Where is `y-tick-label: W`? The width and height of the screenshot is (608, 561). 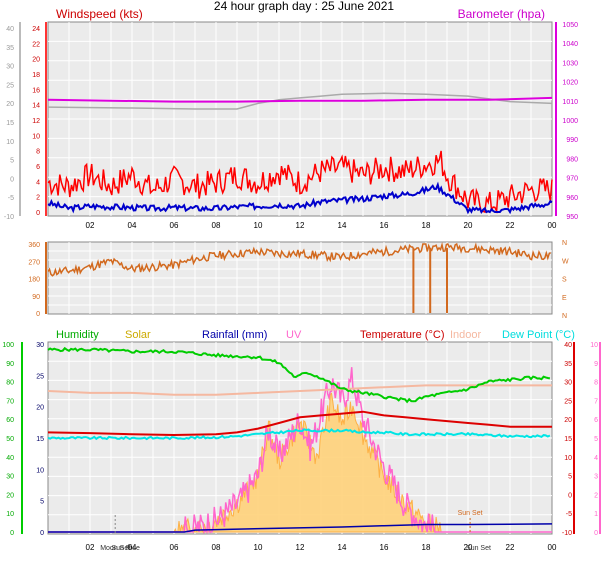 y-tick-label: W is located at coordinates (565, 261).